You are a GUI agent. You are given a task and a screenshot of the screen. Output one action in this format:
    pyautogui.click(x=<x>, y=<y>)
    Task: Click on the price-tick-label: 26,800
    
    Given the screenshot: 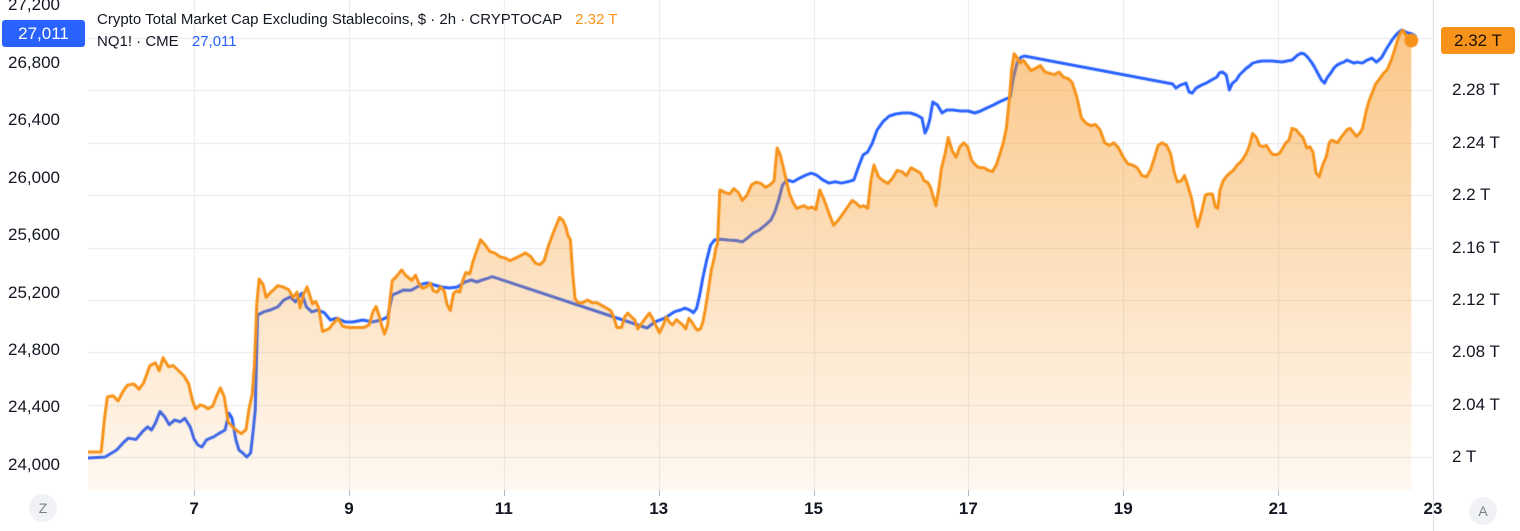 What is the action you would take?
    pyautogui.click(x=34, y=62)
    